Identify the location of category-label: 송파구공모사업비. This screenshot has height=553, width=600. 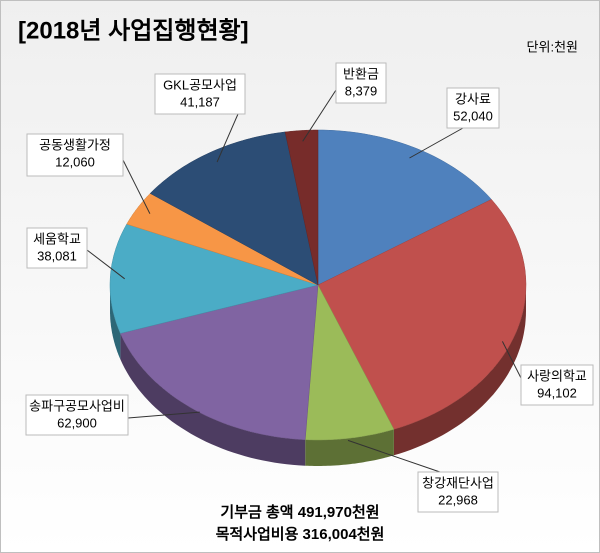
(77, 405).